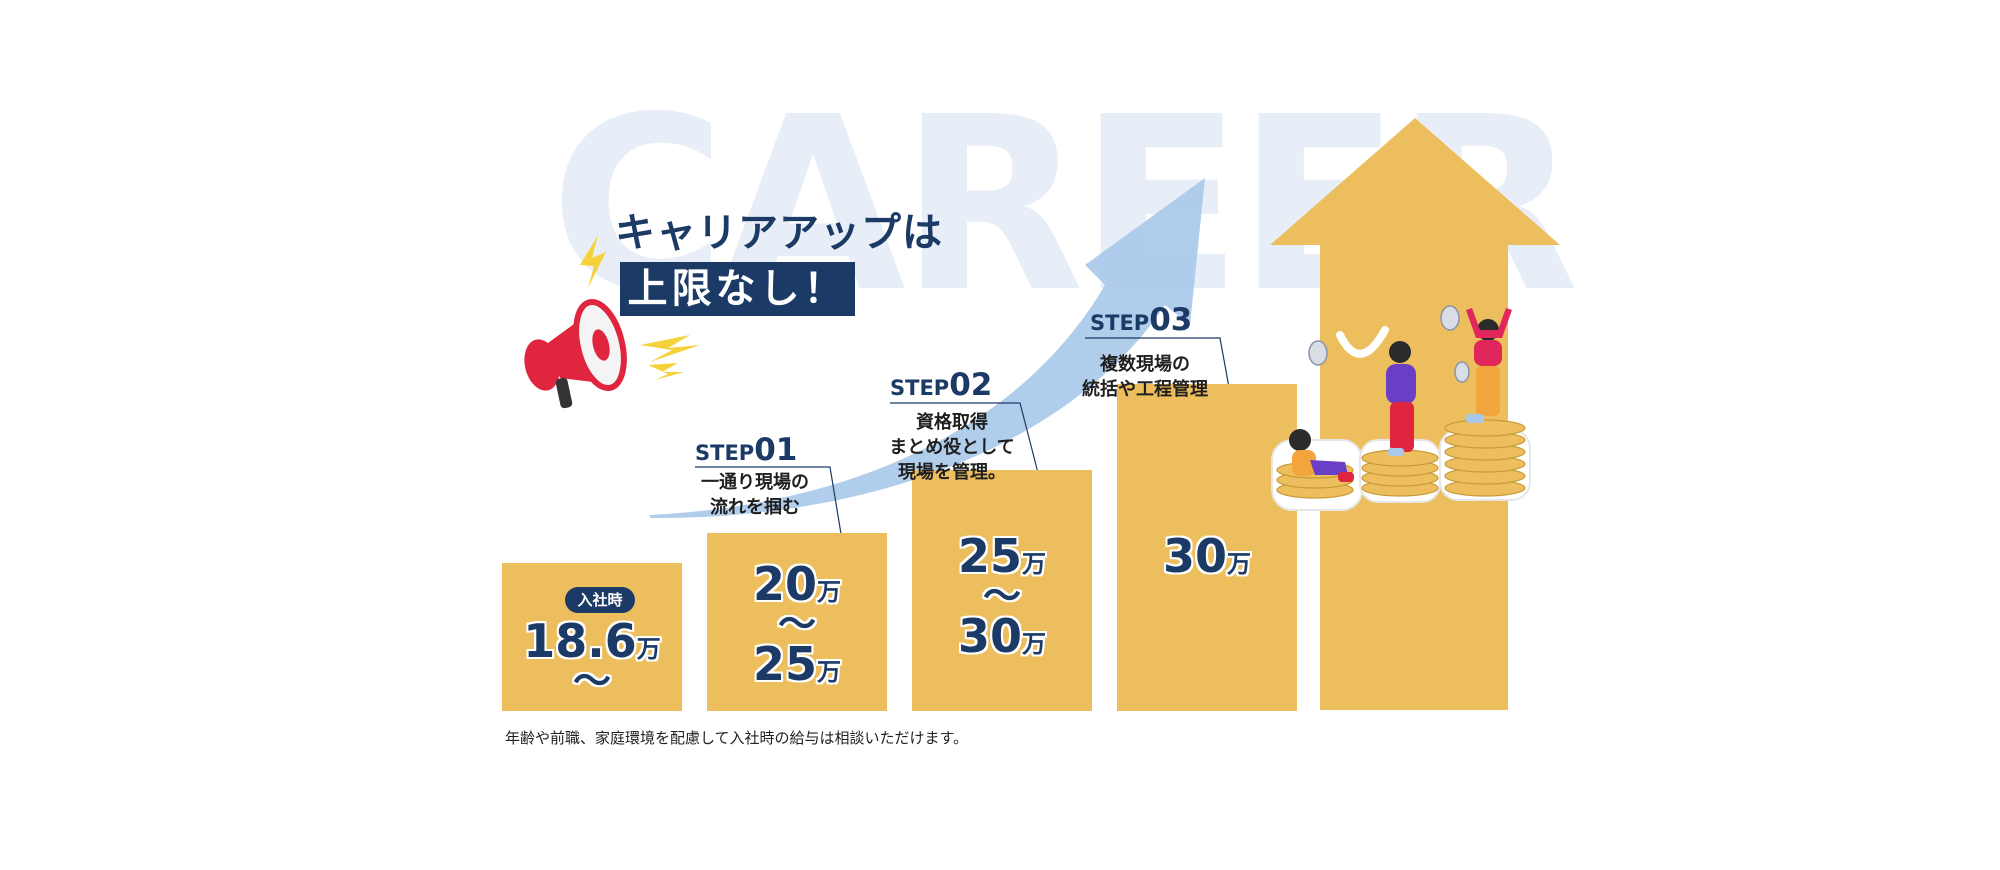 The image size is (2000, 870). I want to click on step01-description: 一通り現場の 流れを掴む, so click(755, 495).